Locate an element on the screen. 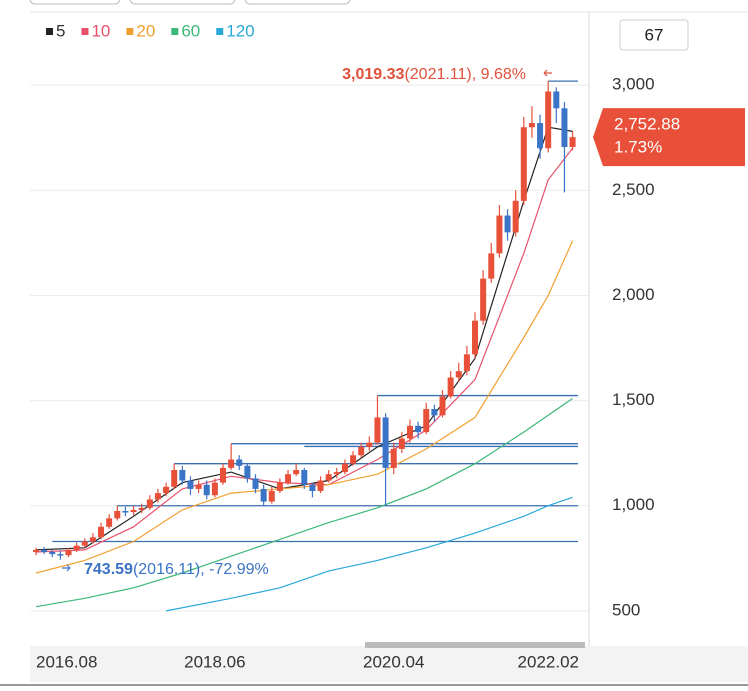  scrollbar is located at coordinates (475, 645).